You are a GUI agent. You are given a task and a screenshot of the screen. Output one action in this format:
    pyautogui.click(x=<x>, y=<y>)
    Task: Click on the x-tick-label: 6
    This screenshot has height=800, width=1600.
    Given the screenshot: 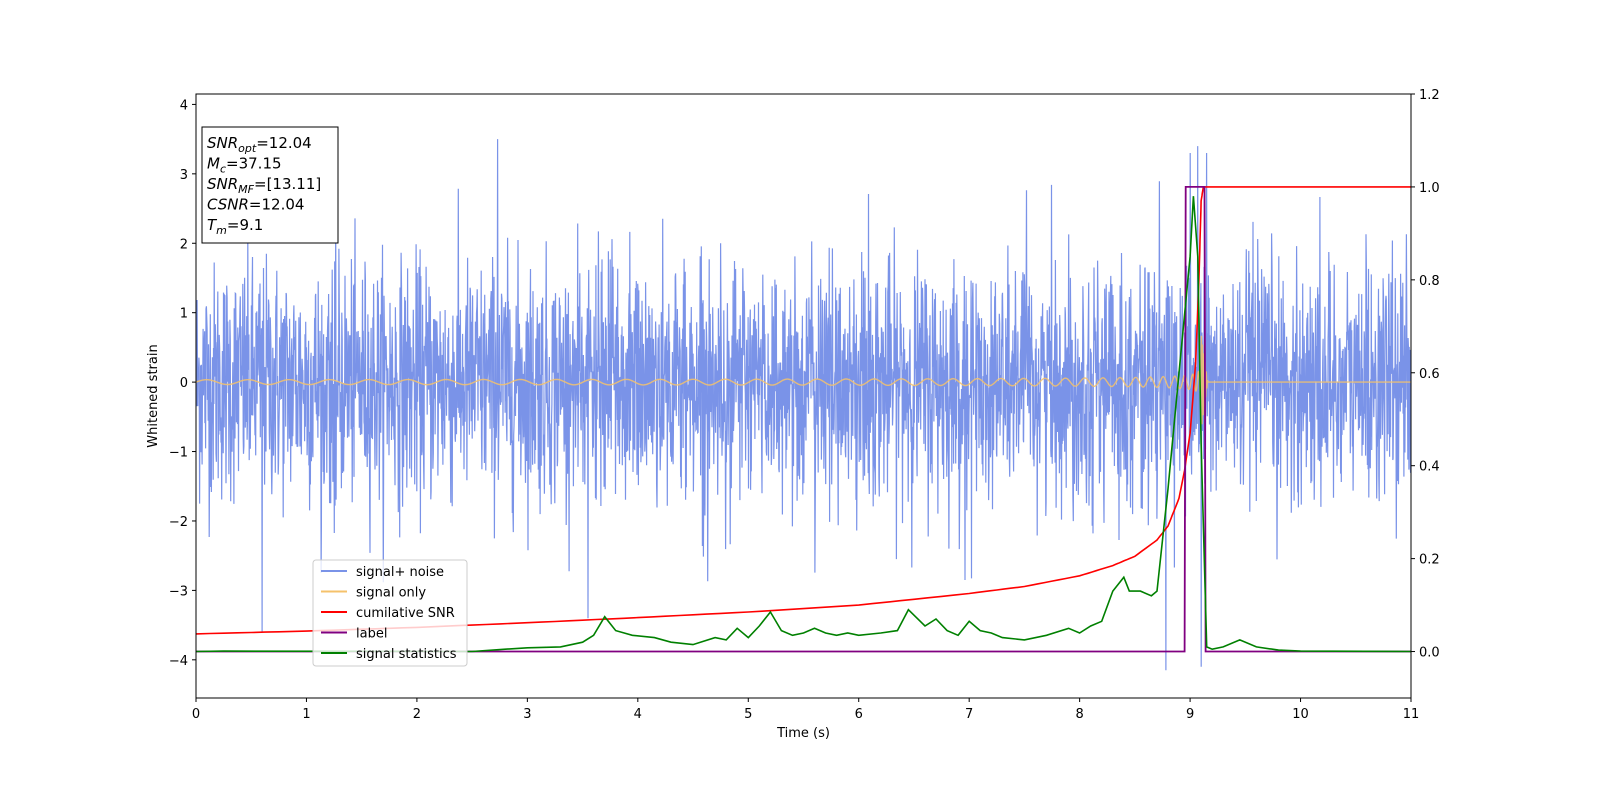 What is the action you would take?
    pyautogui.click(x=859, y=714)
    